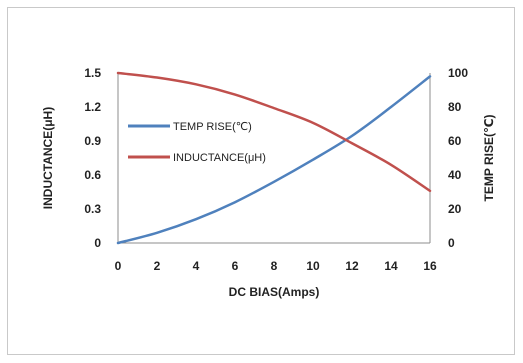 The height and width of the screenshot is (363, 523). I want to click on x-tick-label: 12, so click(352, 266).